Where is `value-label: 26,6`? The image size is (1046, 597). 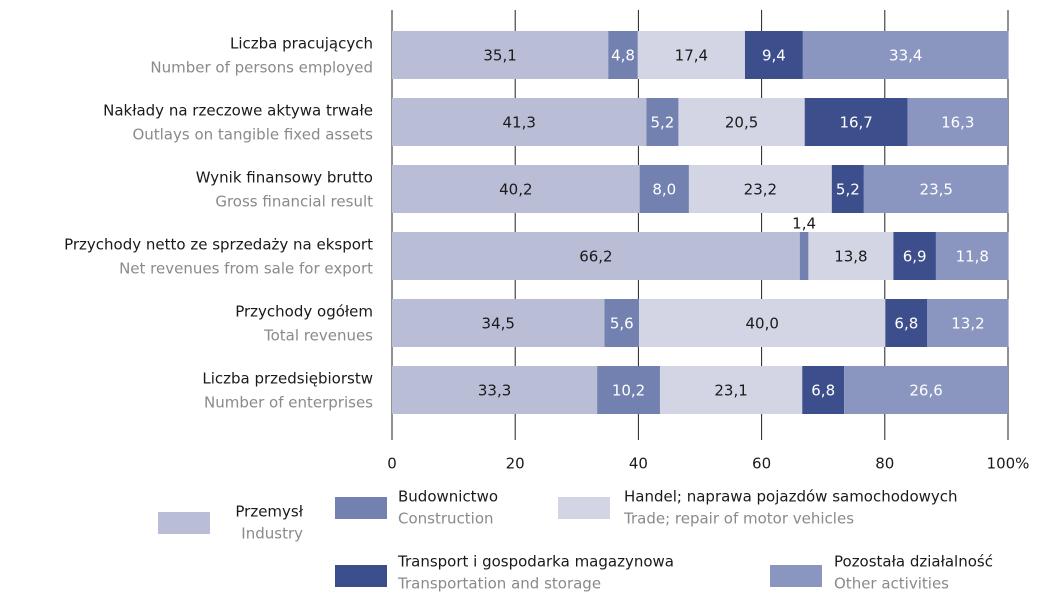
value-label: 26,6 is located at coordinates (925, 391).